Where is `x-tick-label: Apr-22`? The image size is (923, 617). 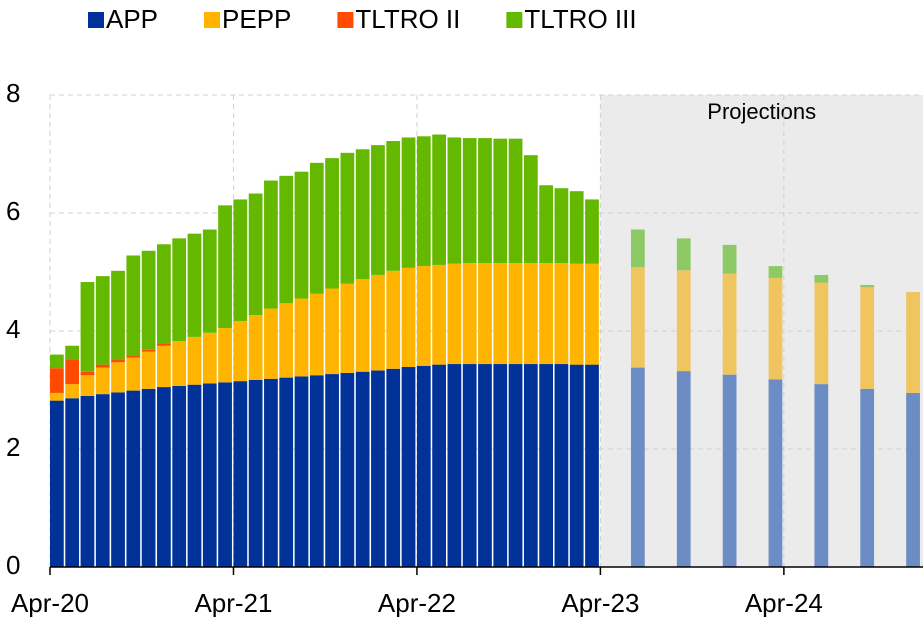 x-tick-label: Apr-22 is located at coordinates (417, 602).